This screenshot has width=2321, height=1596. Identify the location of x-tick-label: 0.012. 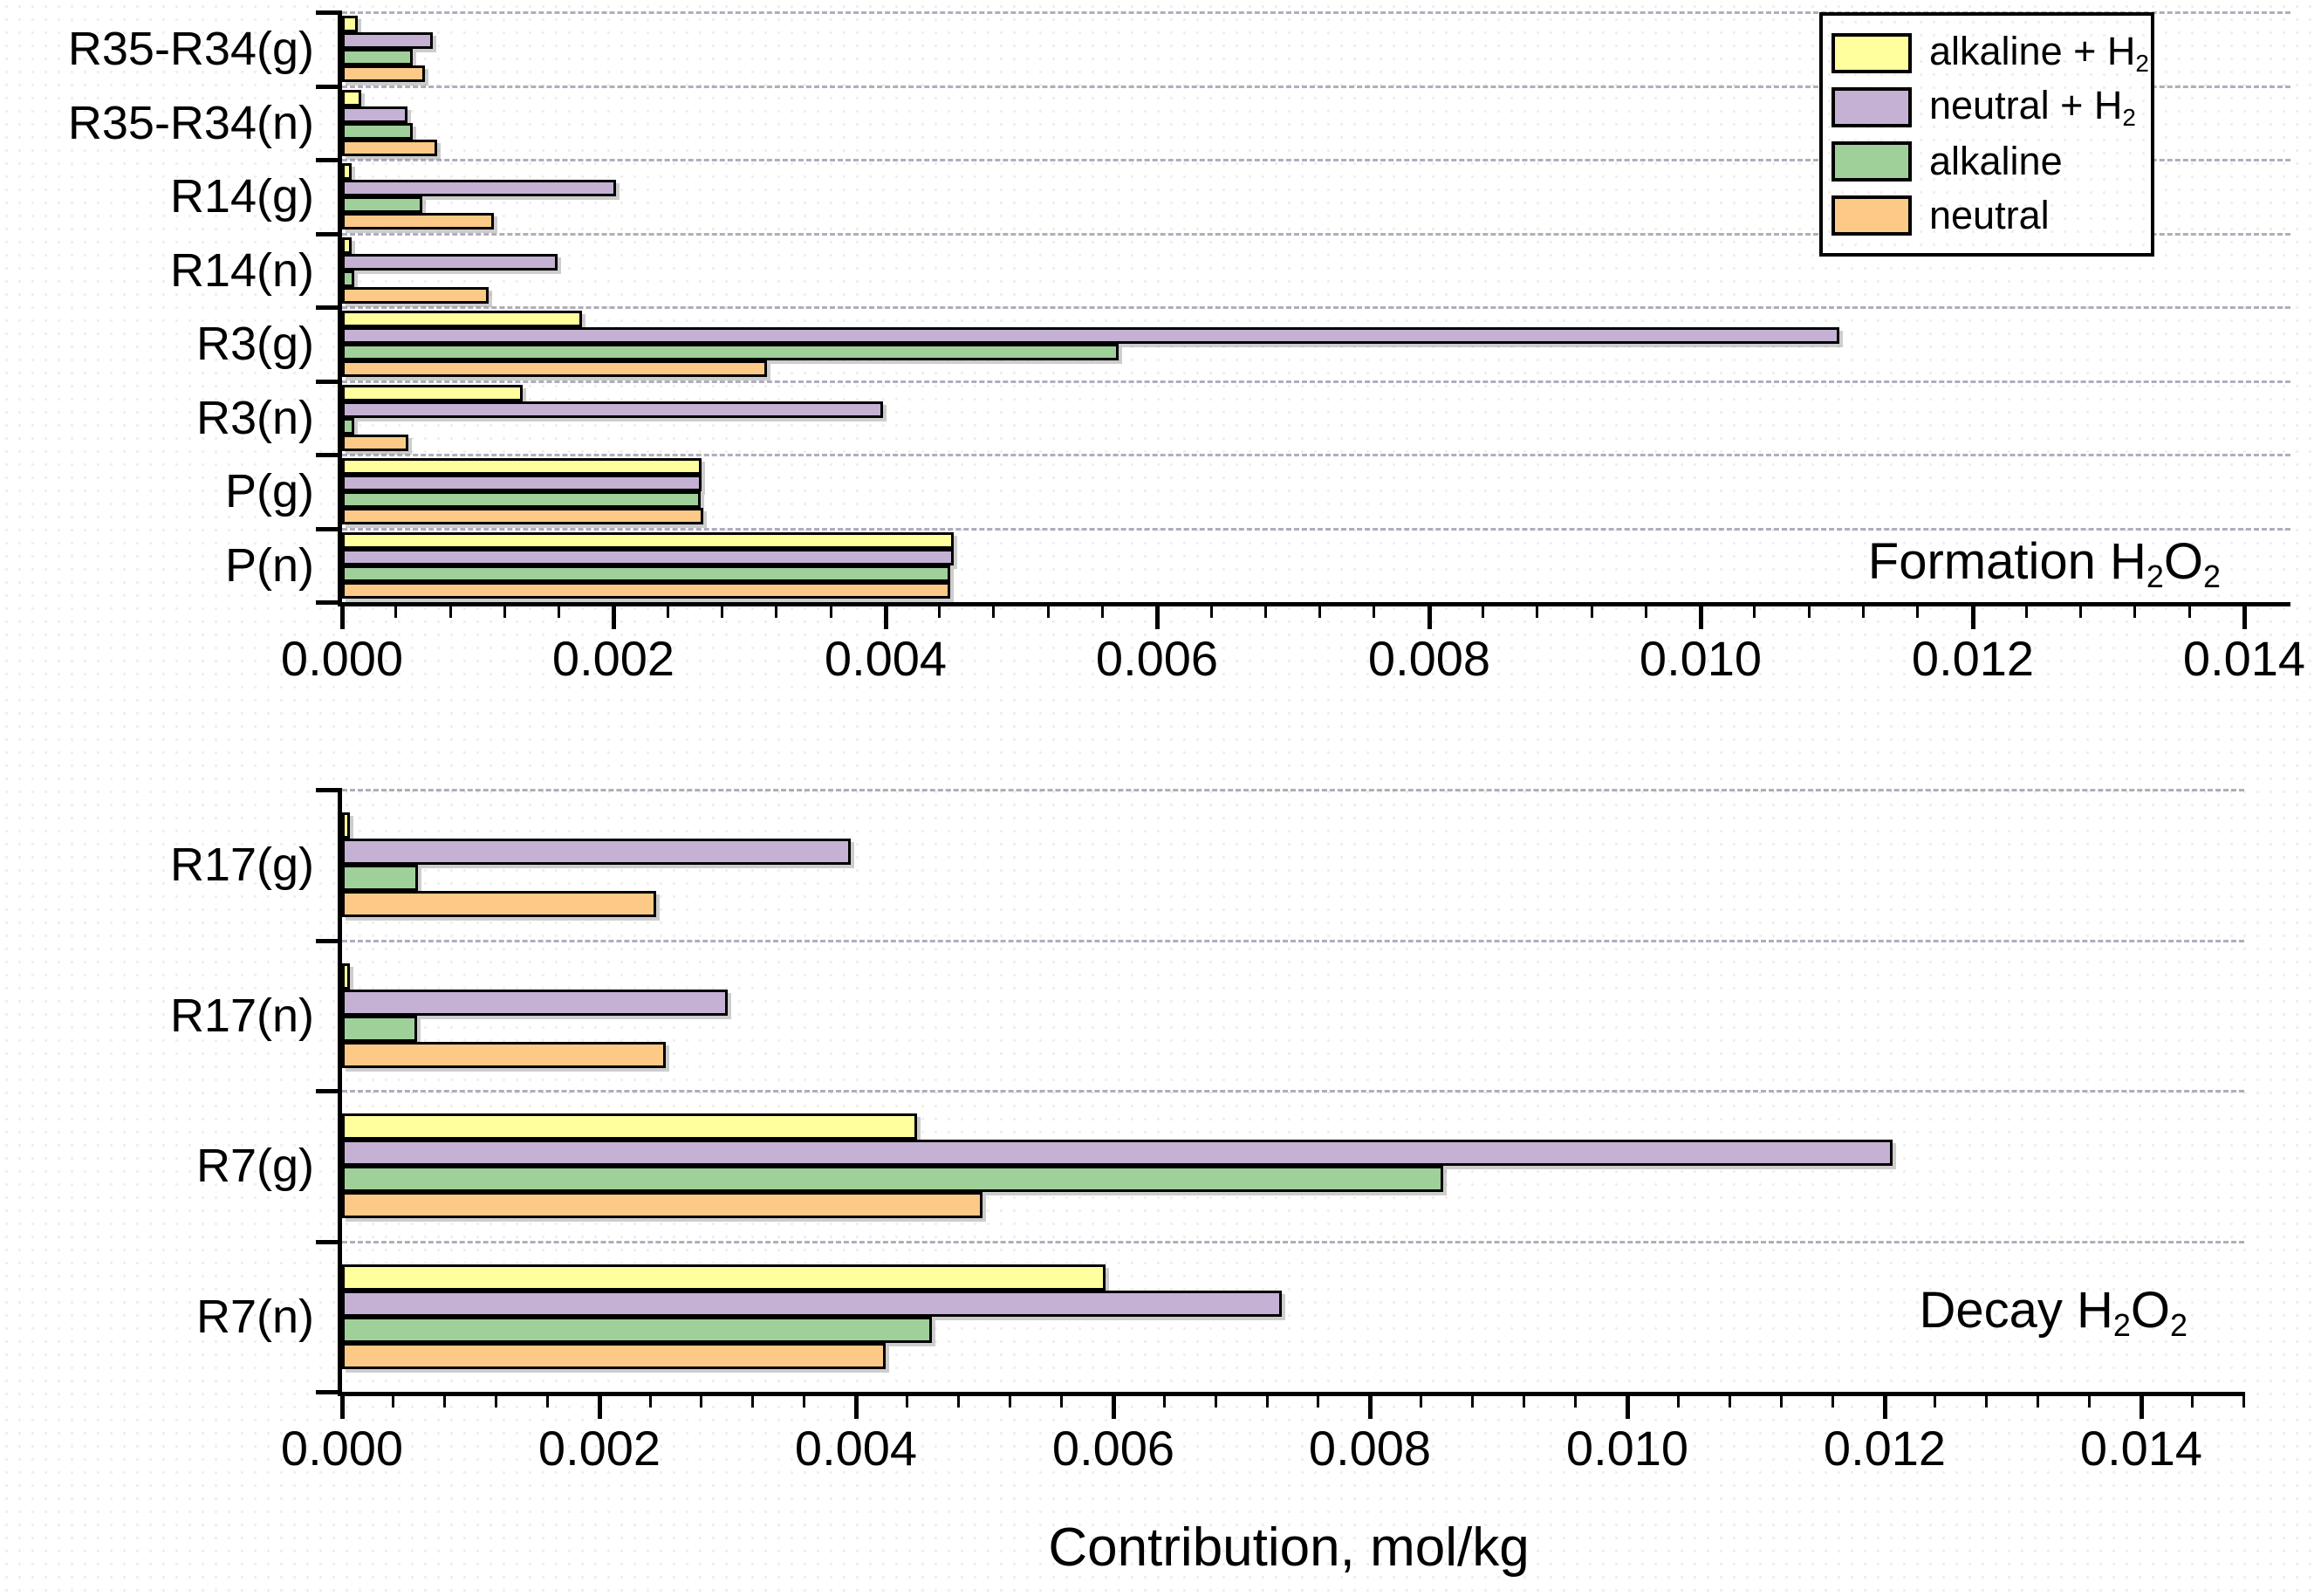
(1885, 1449).